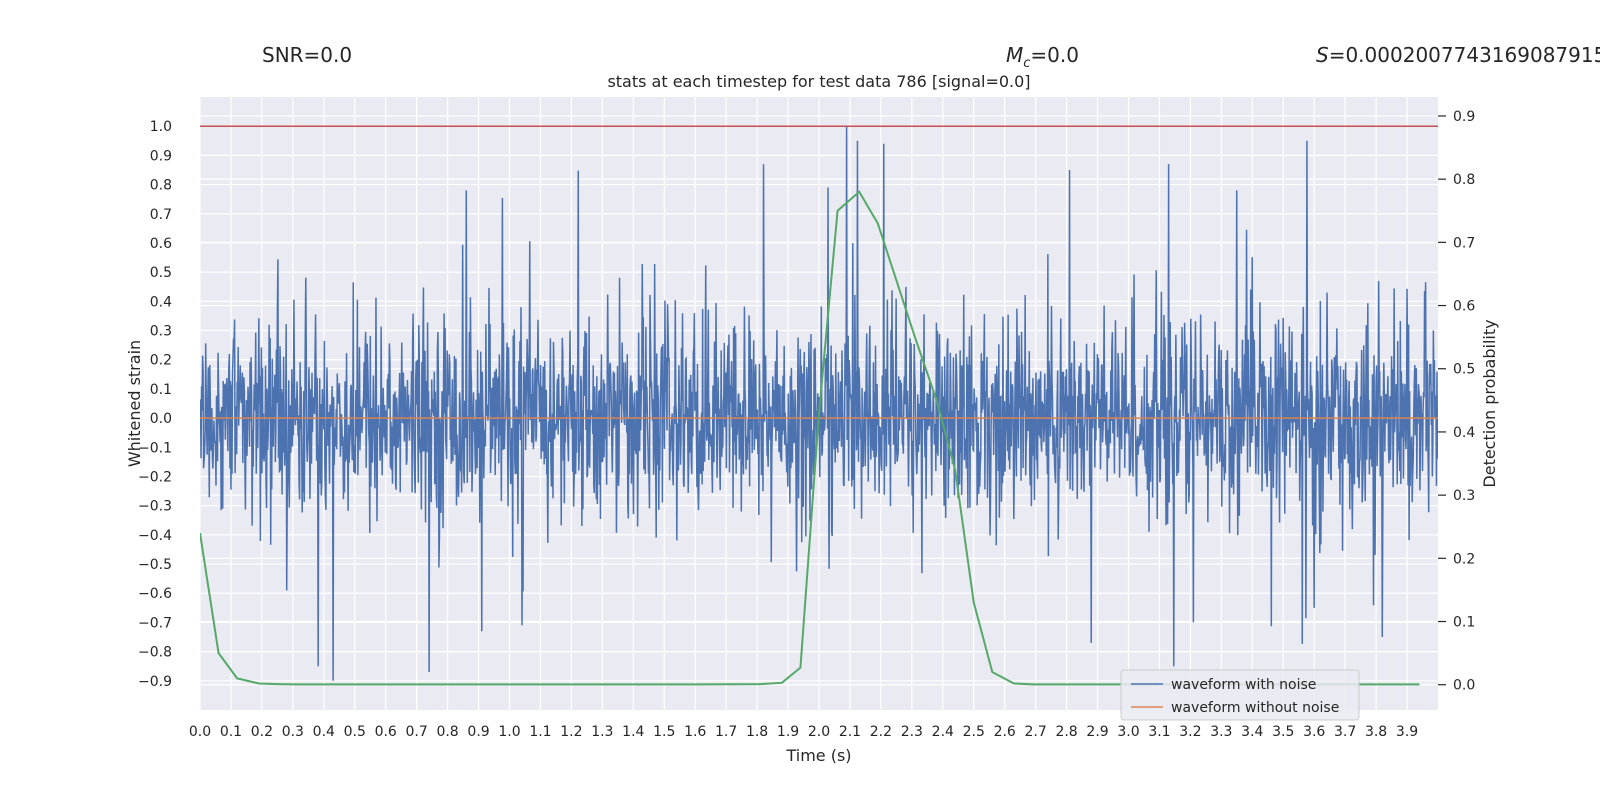  Describe the element at coordinates (819, 732) in the screenshot. I see `x-tick-label: 2.0` at that location.